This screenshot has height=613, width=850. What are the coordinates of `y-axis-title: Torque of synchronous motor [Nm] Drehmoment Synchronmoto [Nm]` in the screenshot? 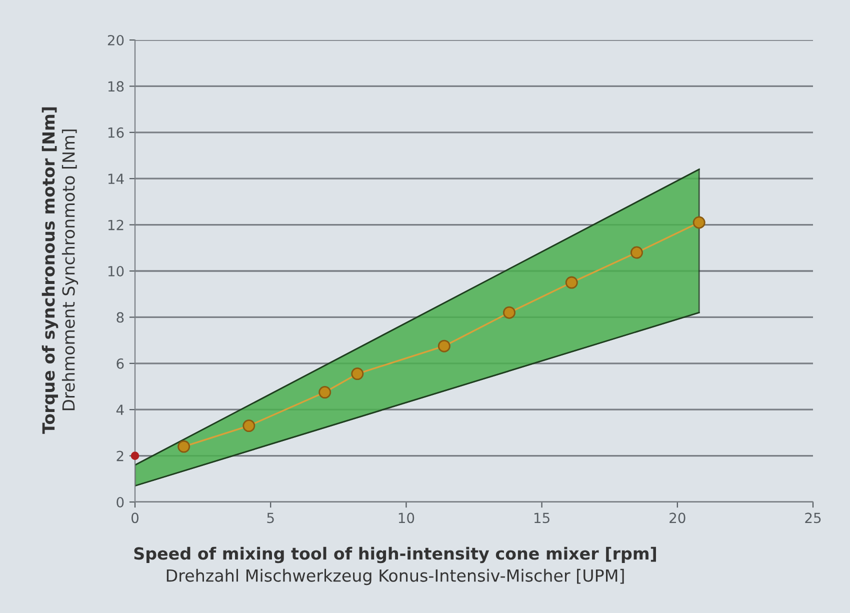 It's located at (60, 270).